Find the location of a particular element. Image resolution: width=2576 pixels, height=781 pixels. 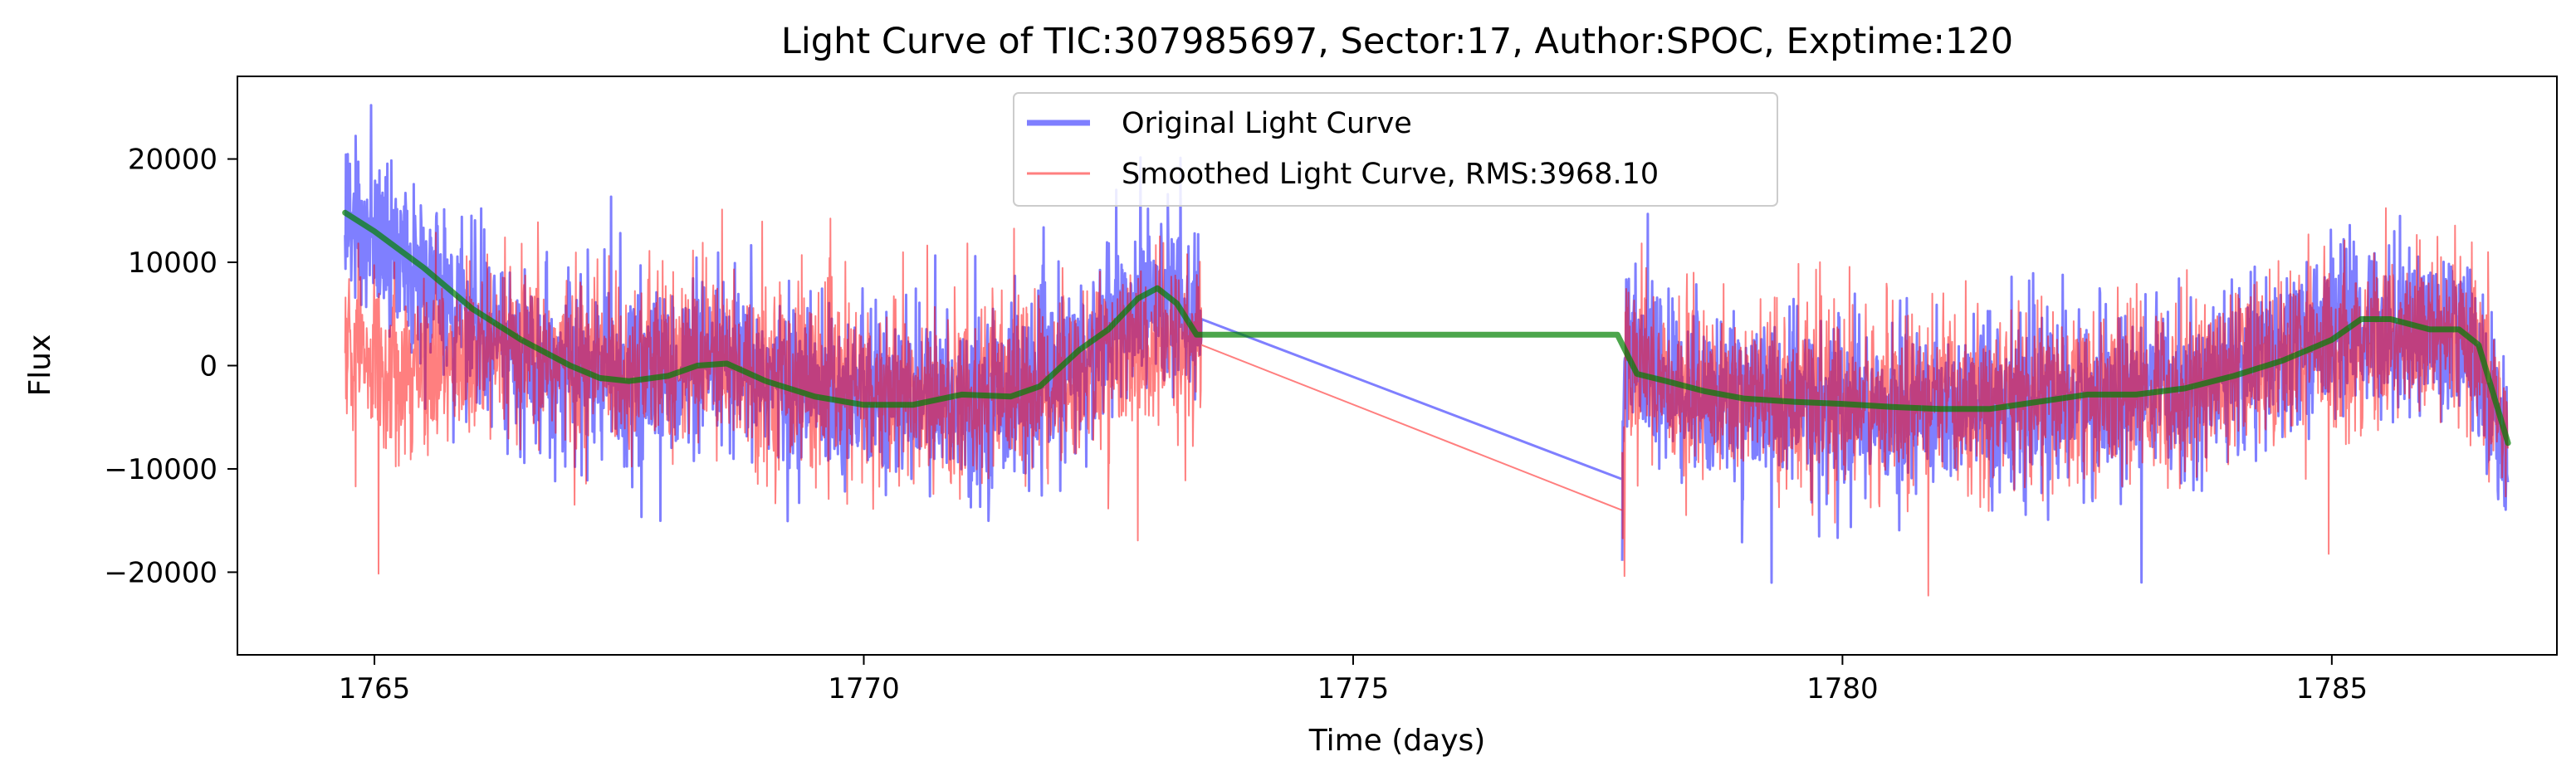

legend-box is located at coordinates (1395, 149).